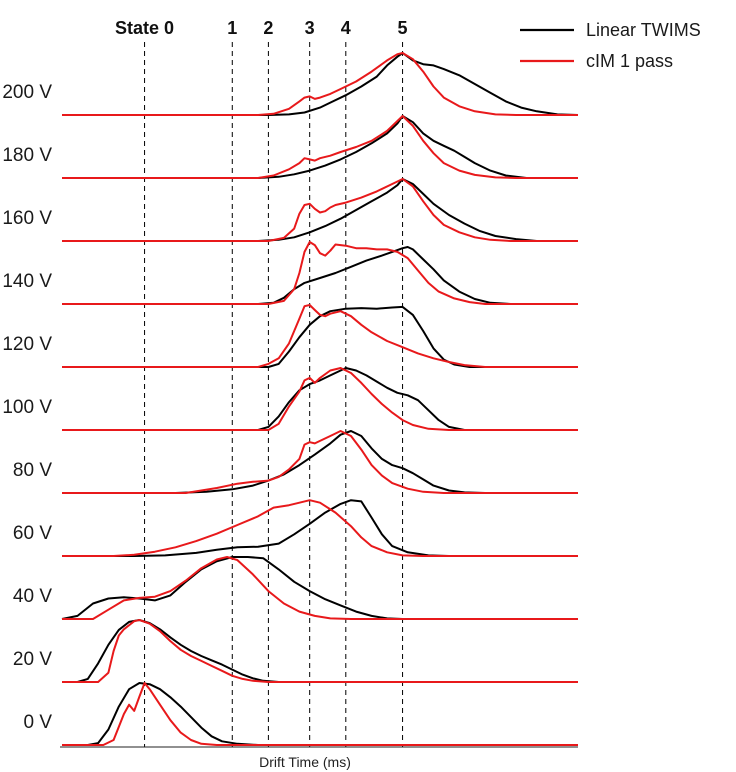 This screenshot has height=772, width=736. I want to click on legend-label-linear-twims: Linear TWIMS, so click(643, 30).